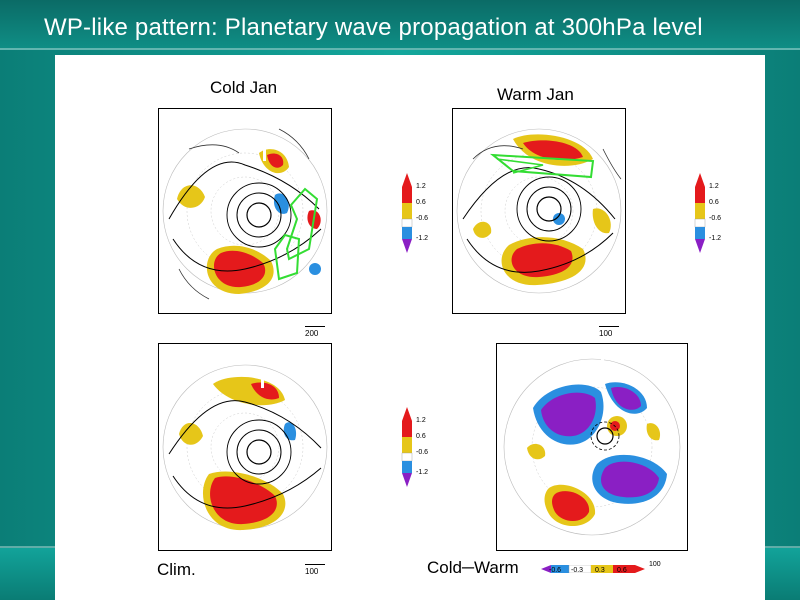  Describe the element at coordinates (400, 49) in the screenshot. I see `header-stripe` at that location.